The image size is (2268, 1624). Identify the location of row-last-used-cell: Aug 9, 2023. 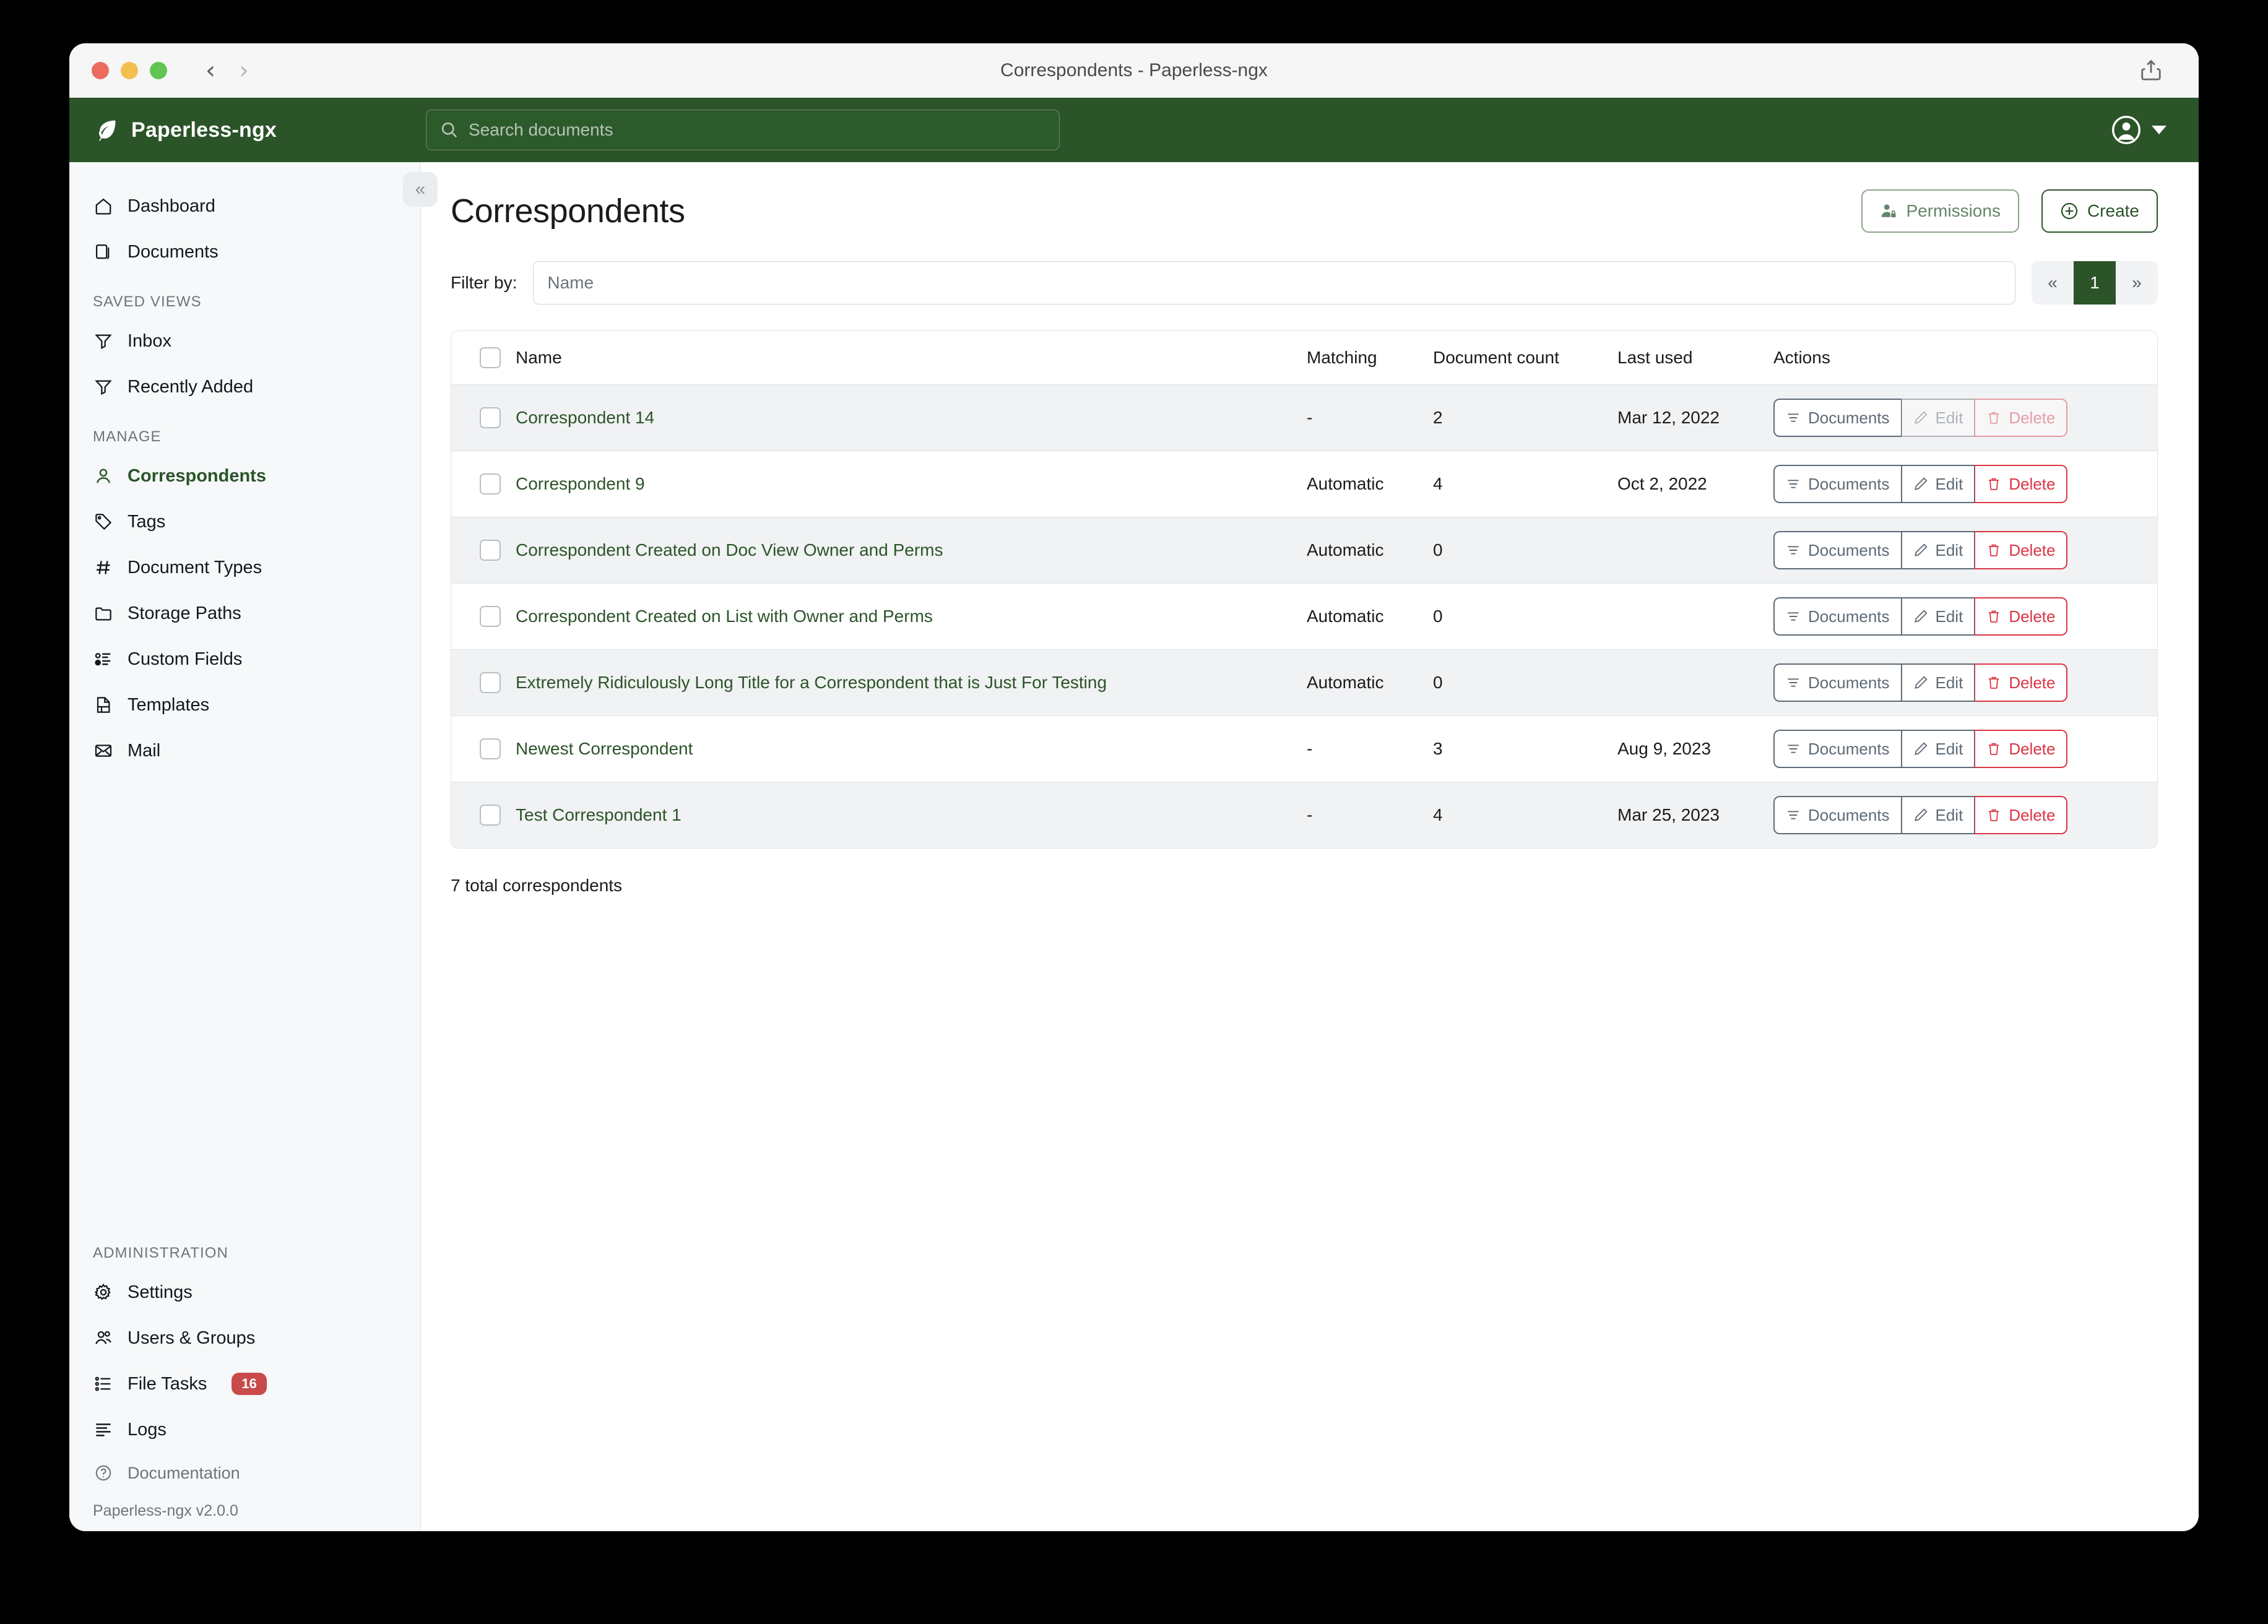
(1695, 748).